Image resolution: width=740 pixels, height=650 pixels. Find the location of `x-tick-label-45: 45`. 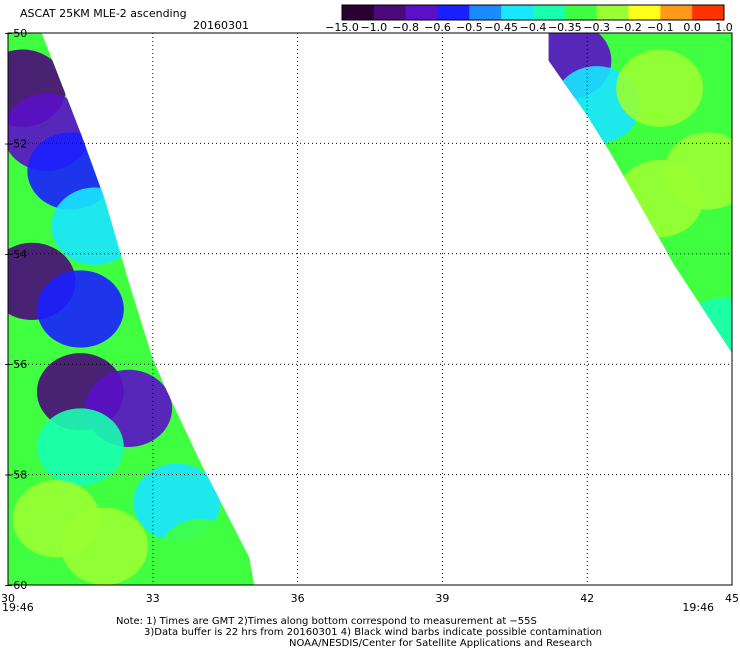

x-tick-label-45: 45 is located at coordinates (732, 598).